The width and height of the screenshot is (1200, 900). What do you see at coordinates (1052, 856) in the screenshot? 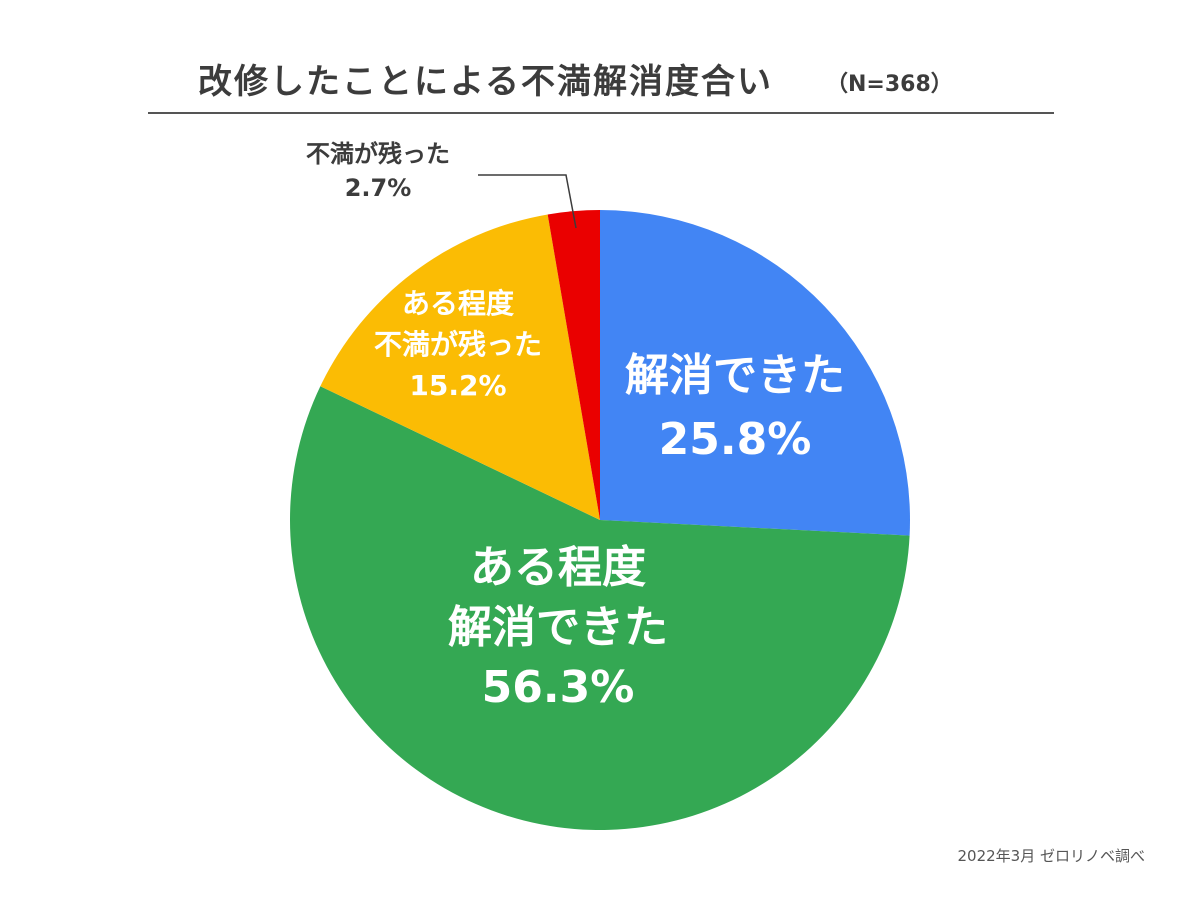
I see `source-credit: 2022年3月 ゼロリノベ調べ` at bounding box center [1052, 856].